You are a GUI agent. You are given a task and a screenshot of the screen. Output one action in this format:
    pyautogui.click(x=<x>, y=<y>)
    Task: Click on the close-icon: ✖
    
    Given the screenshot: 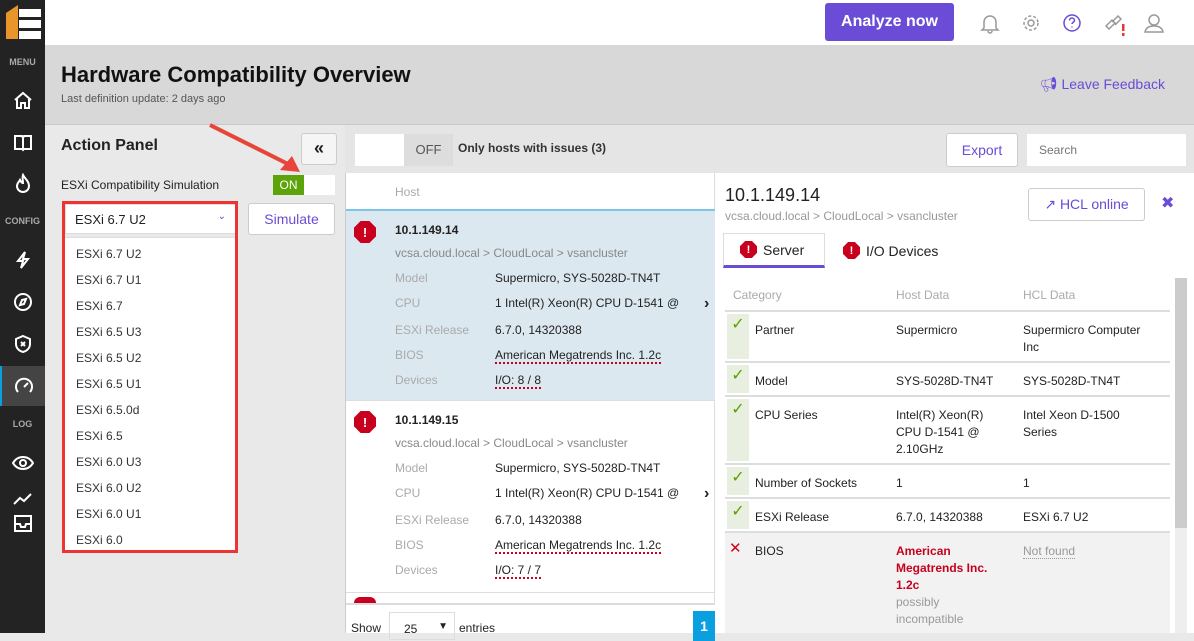 What is the action you would take?
    pyautogui.click(x=1168, y=203)
    